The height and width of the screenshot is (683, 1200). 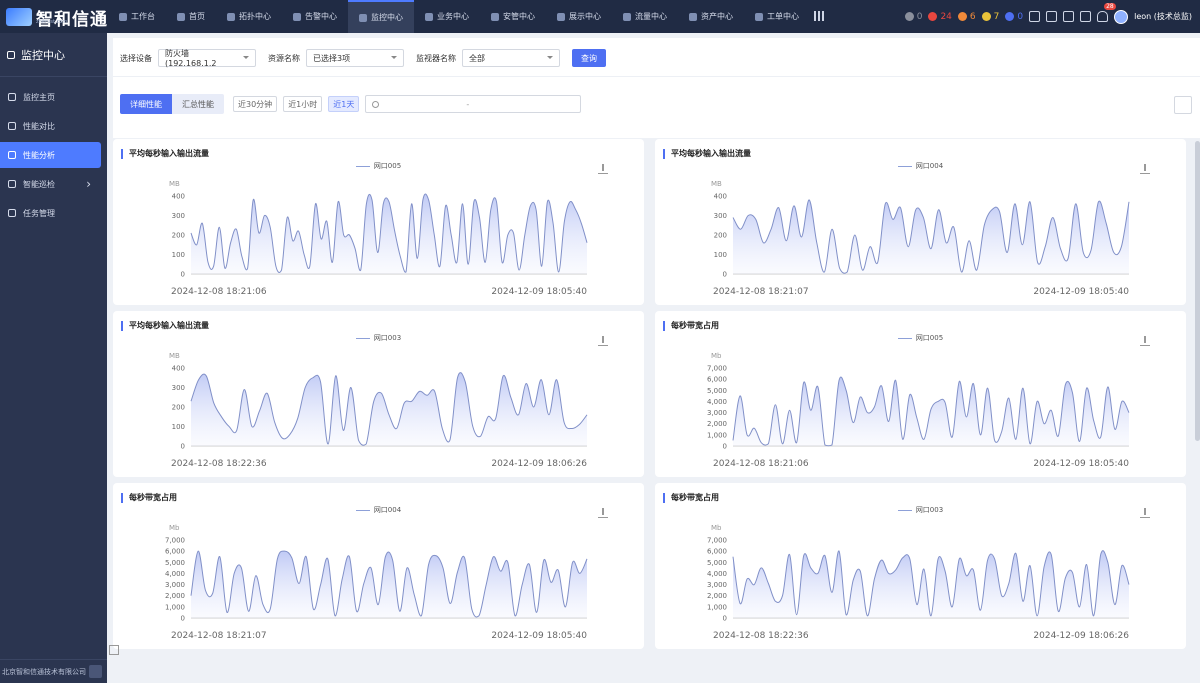 What do you see at coordinates (303, 104) in the screenshot?
I see `range-1hour: 近1小时` at bounding box center [303, 104].